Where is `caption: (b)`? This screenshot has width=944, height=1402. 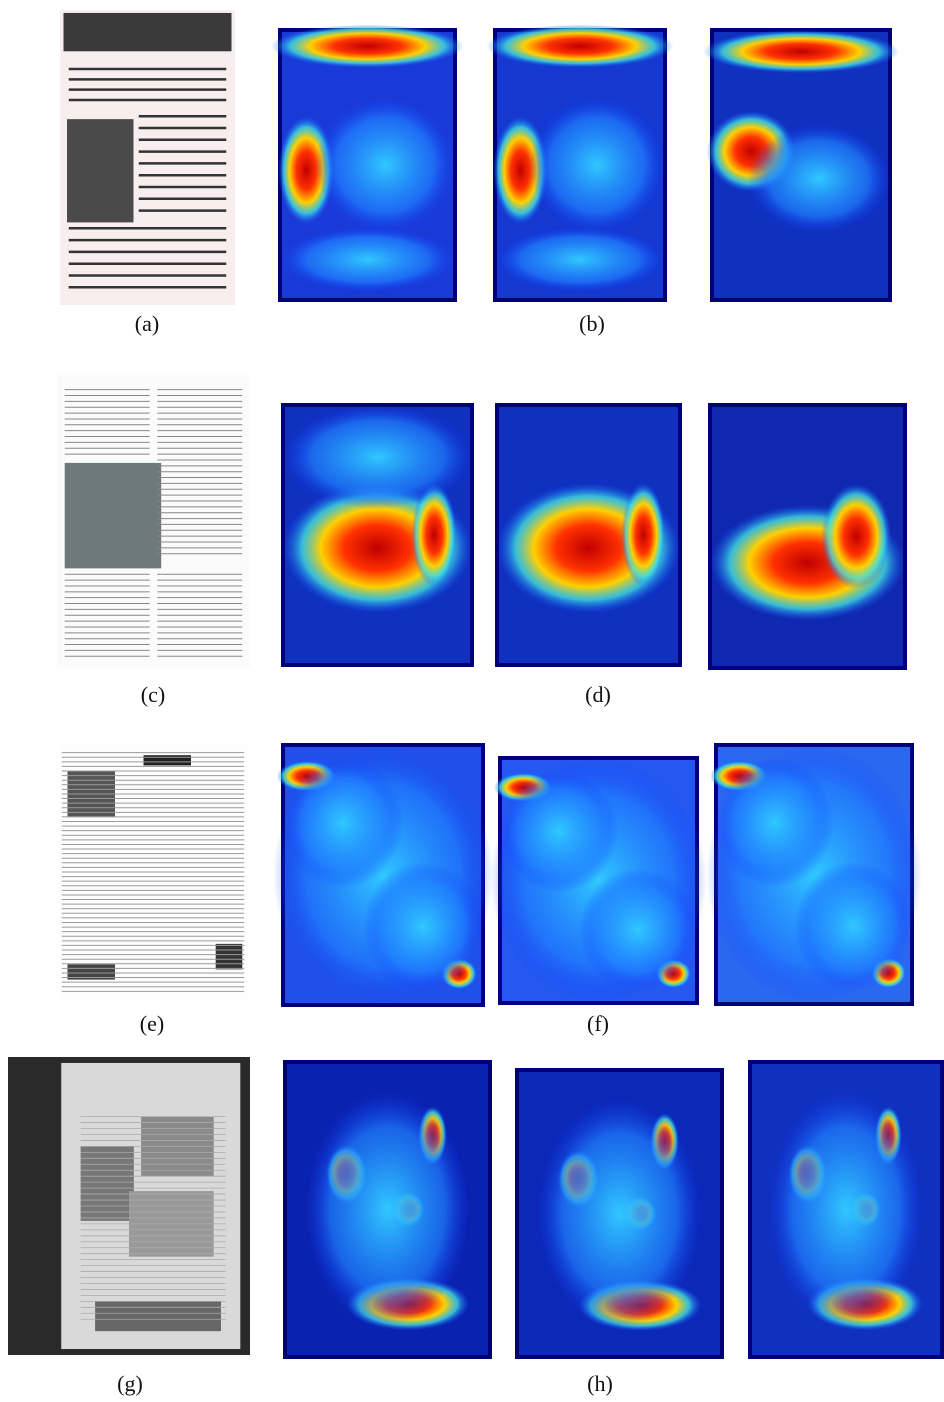 caption: (b) is located at coordinates (592, 323).